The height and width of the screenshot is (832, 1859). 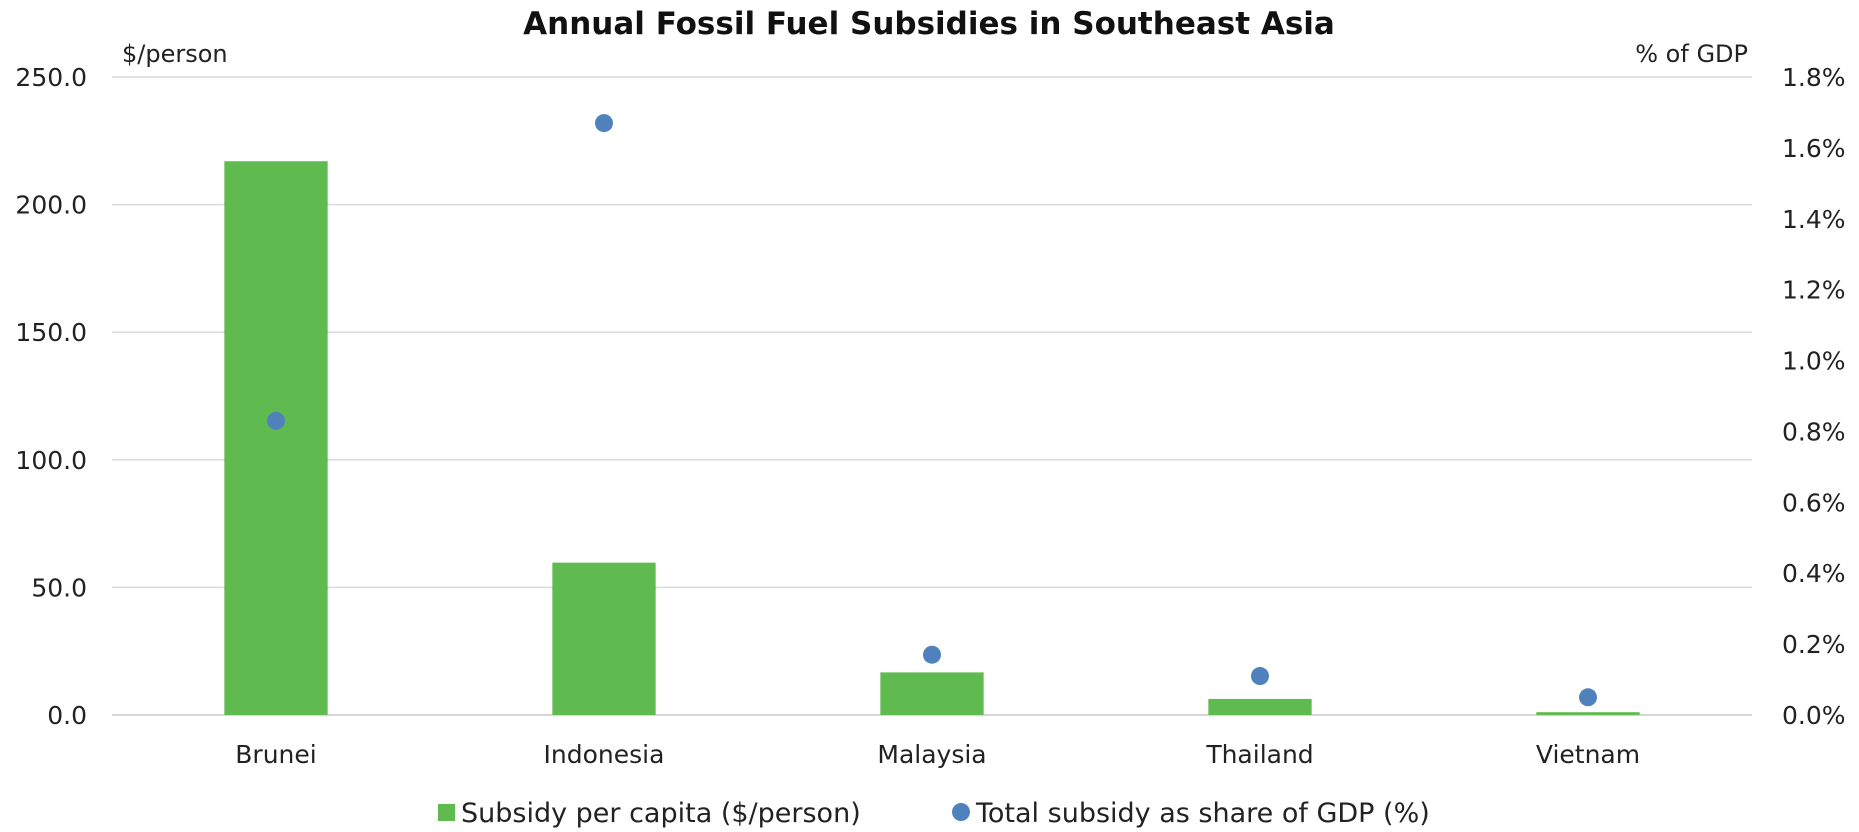 What do you see at coordinates (1691, 54) in the screenshot?
I see `right-axis-label: % of GDP` at bounding box center [1691, 54].